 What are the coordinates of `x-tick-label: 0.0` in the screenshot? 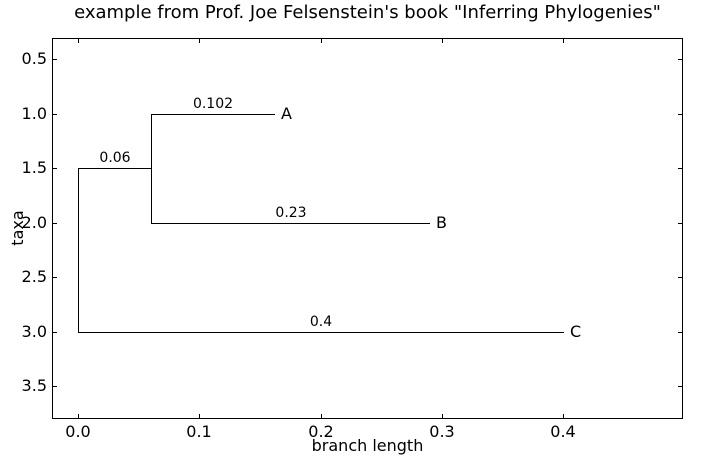 It's located at (78, 431).